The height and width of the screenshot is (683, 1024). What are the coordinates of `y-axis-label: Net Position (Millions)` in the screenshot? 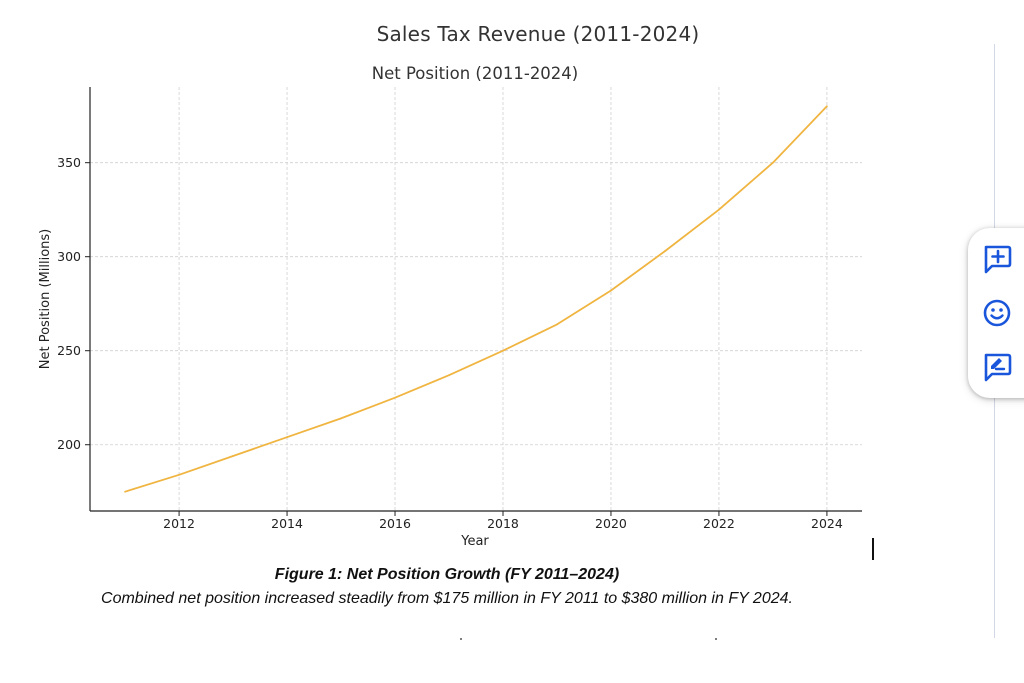 It's located at (45, 299).